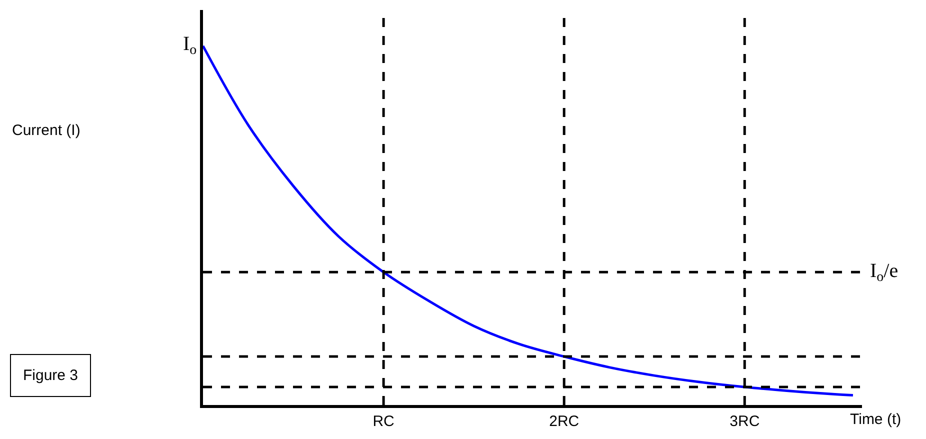 Image resolution: width=926 pixels, height=439 pixels. Describe the element at coordinates (46, 130) in the screenshot. I see `text: Current (I)` at that location.